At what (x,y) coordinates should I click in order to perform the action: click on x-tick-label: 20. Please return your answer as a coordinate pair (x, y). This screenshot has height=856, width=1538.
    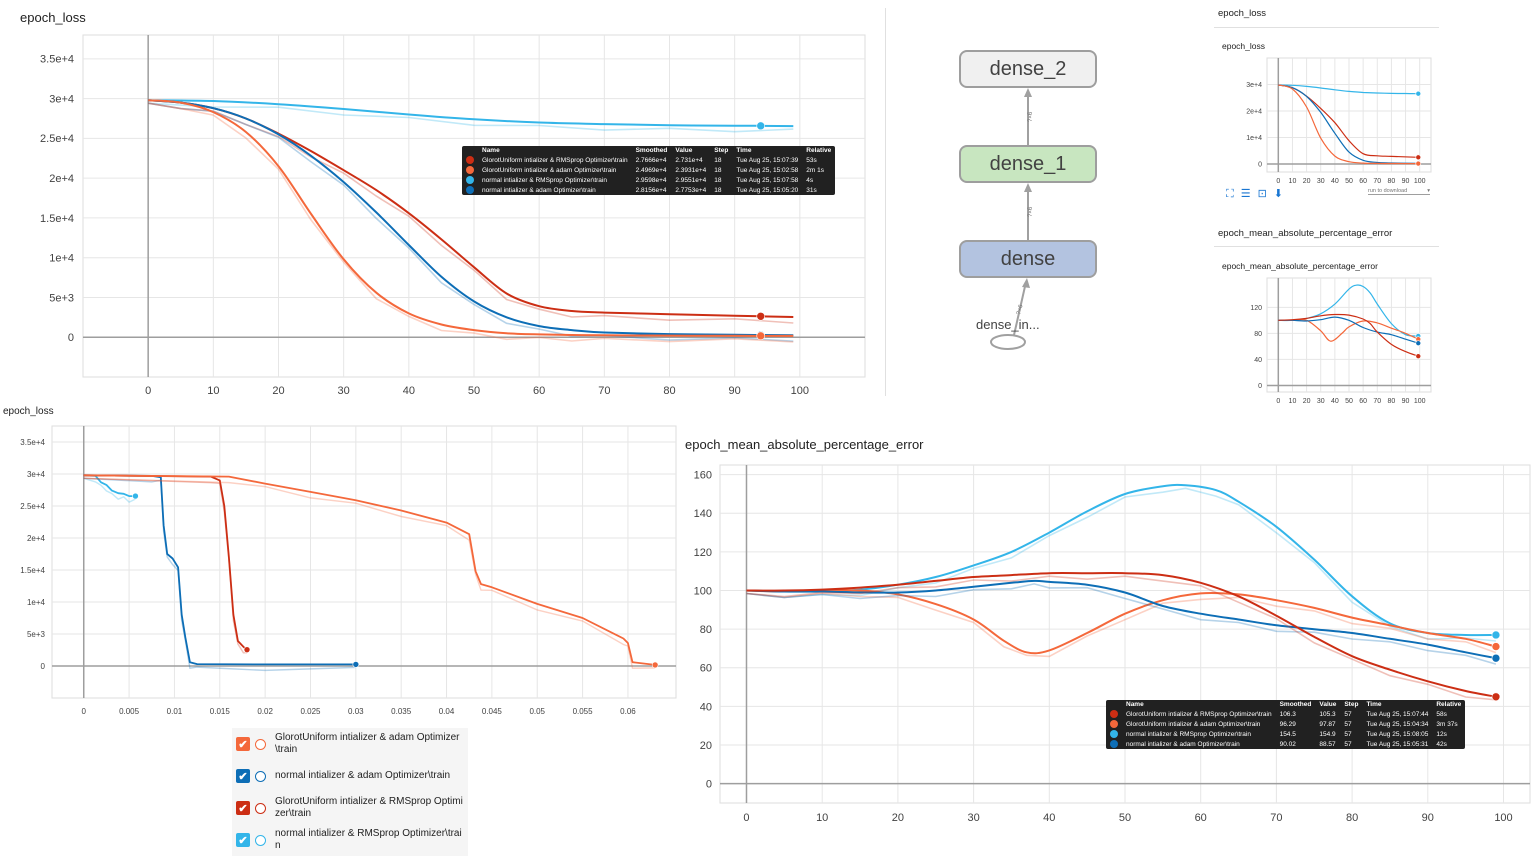
    Looking at the image, I should click on (1307, 401).